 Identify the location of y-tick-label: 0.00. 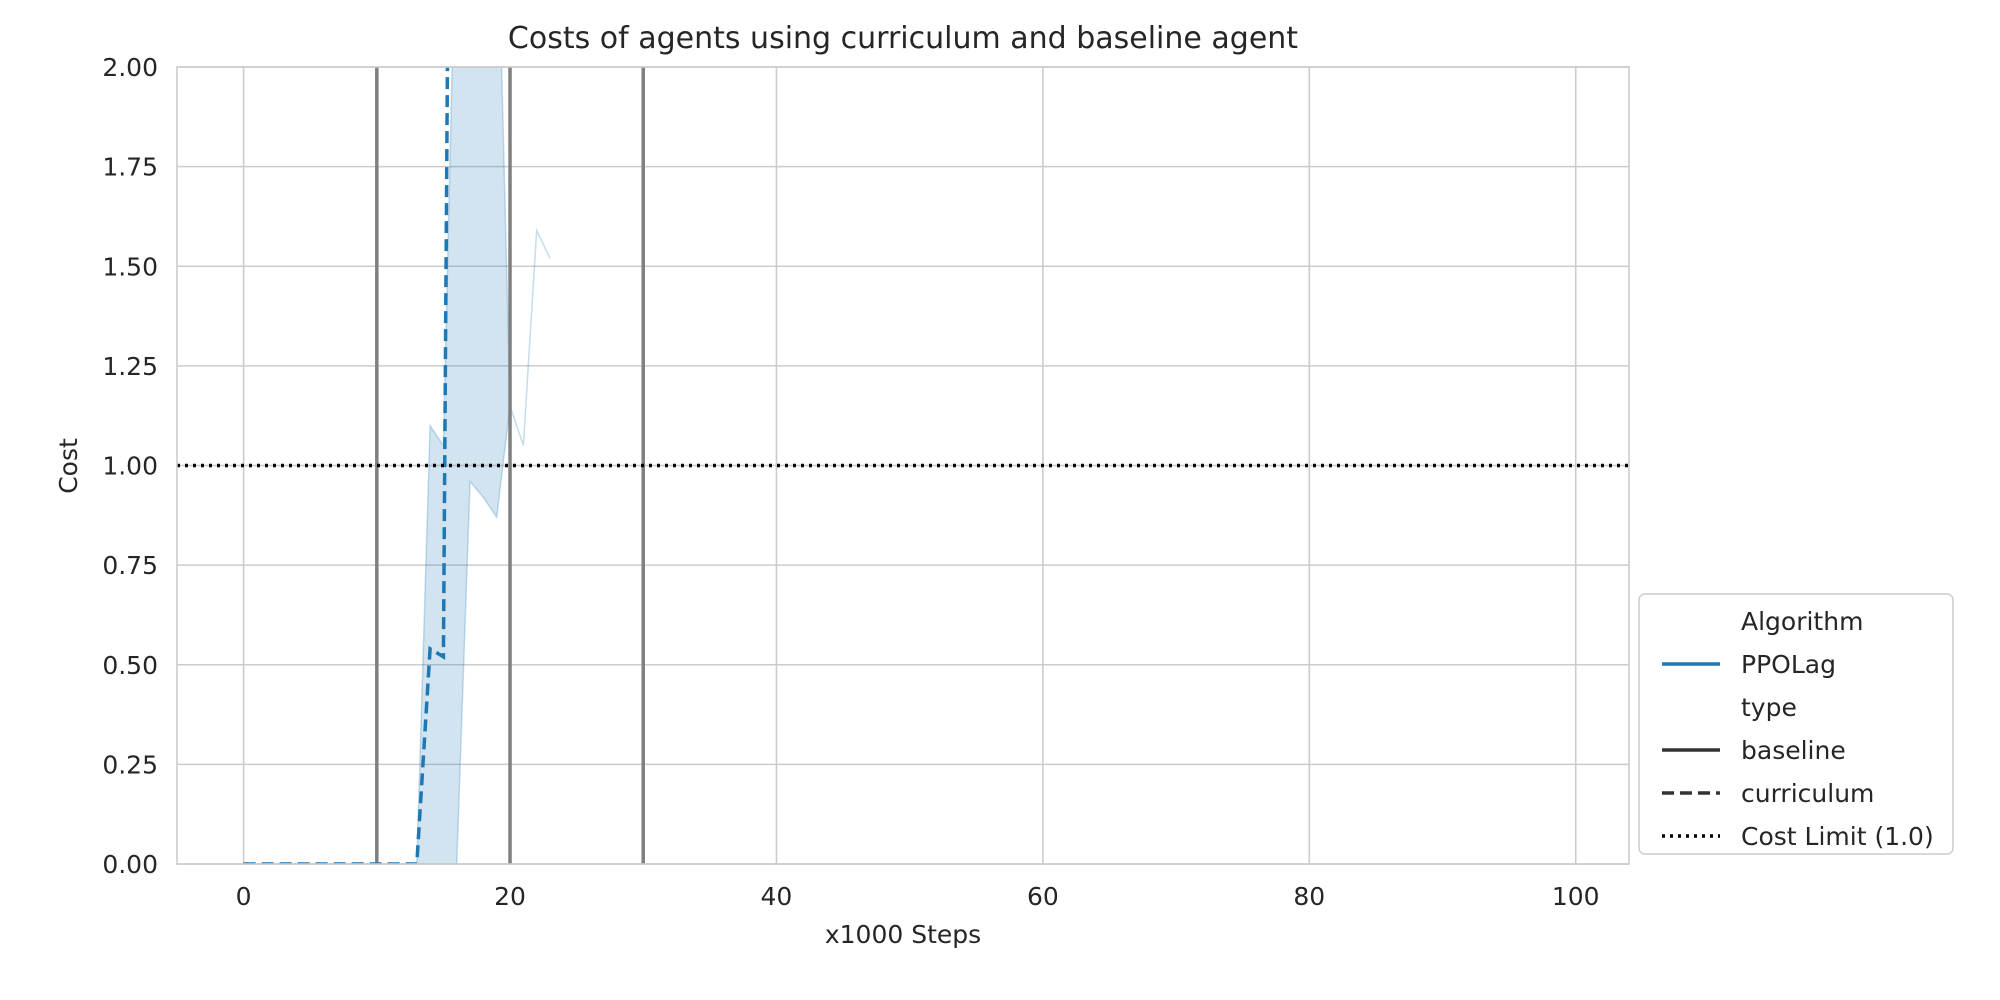
(130, 864).